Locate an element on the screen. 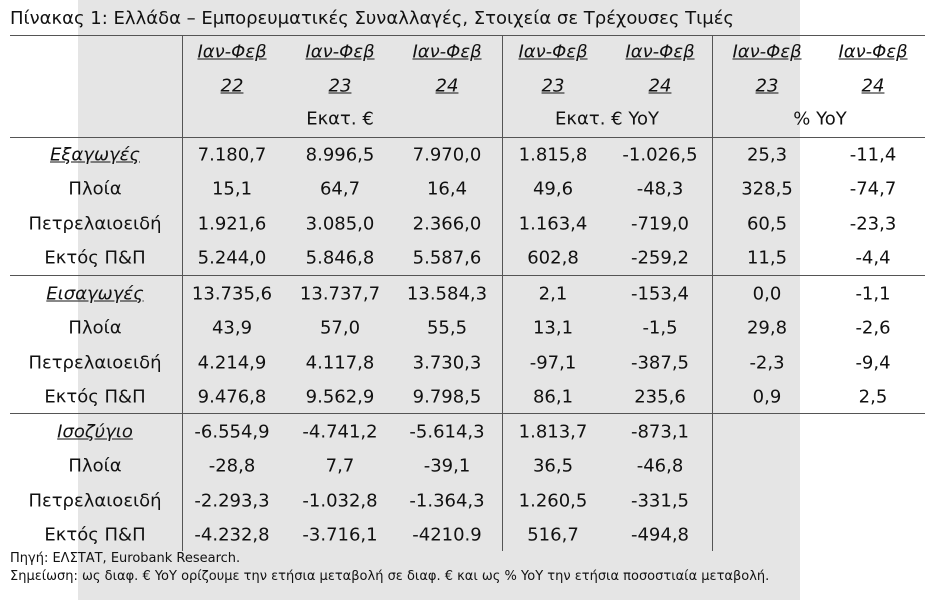 This screenshot has width=948, height=600. cell: 0,9 is located at coordinates (767, 397).